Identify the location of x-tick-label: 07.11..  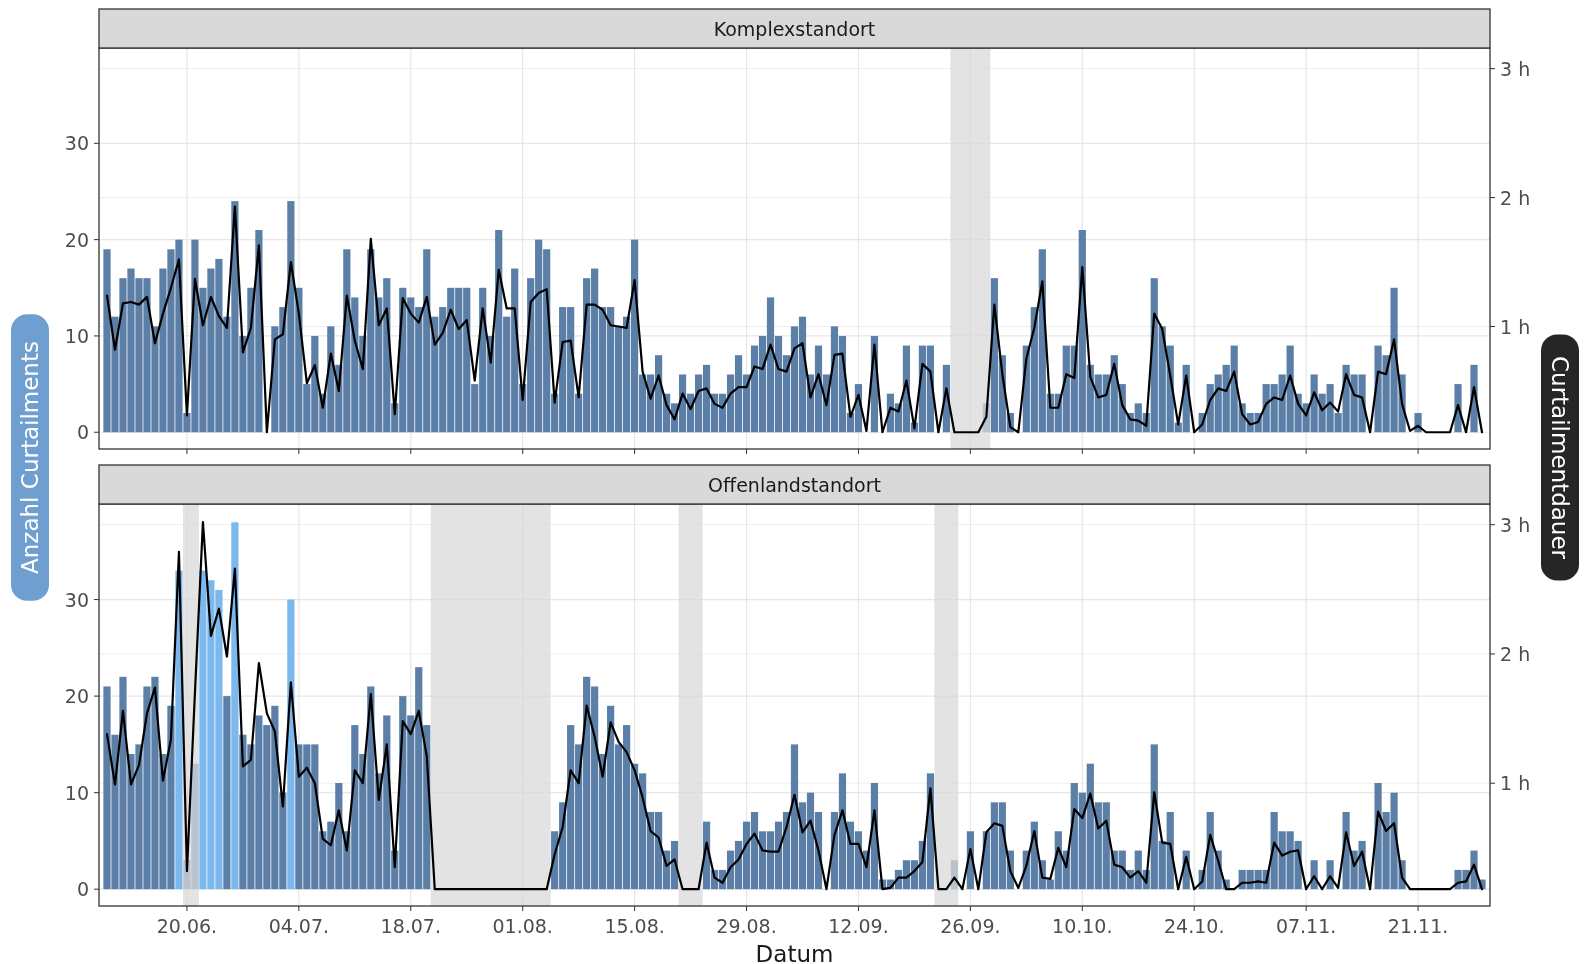
(1306, 926).